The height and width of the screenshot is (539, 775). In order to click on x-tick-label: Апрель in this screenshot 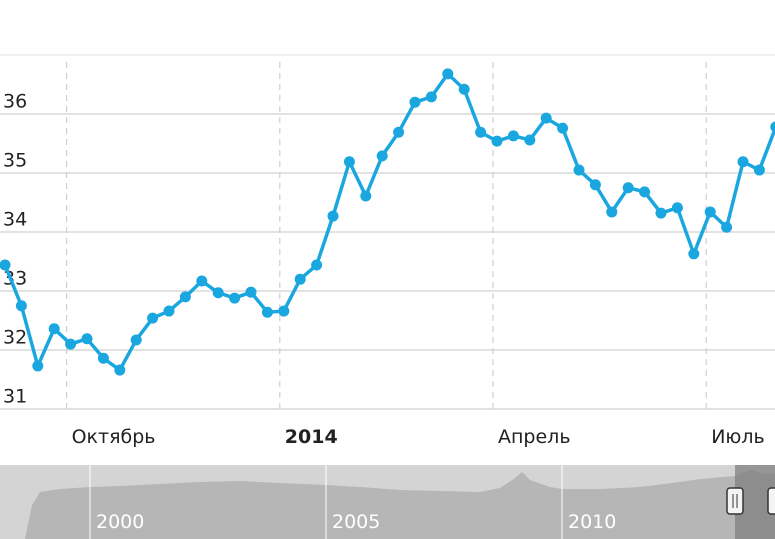, I will do `click(534, 437)`.